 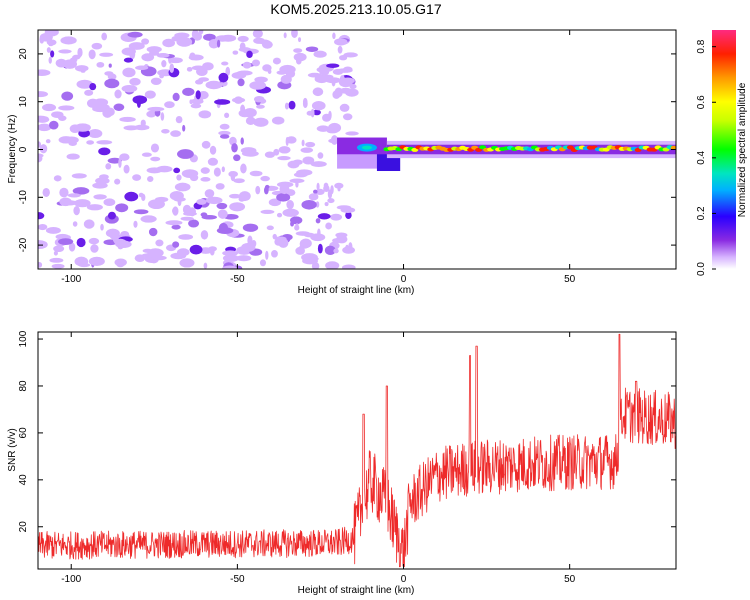 I want to click on colorbar-label: Normalized spectral amplitude, so click(x=742, y=149).